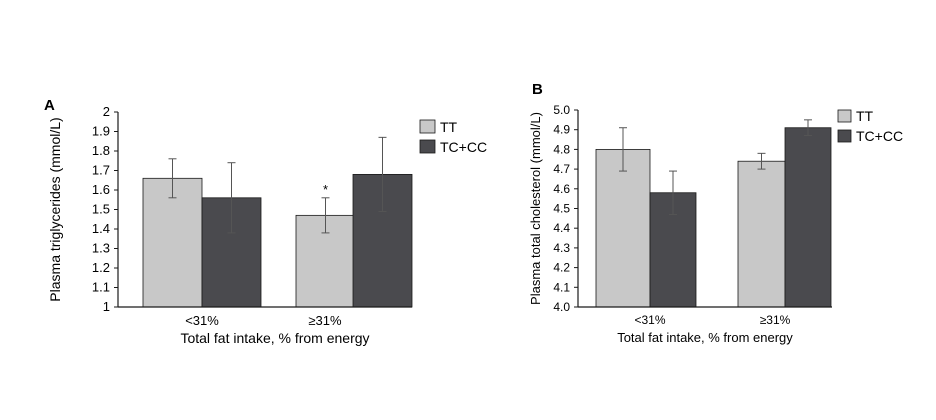  Describe the element at coordinates (202, 320) in the screenshot. I see `panel-a-x-tick-label: <31%` at that location.